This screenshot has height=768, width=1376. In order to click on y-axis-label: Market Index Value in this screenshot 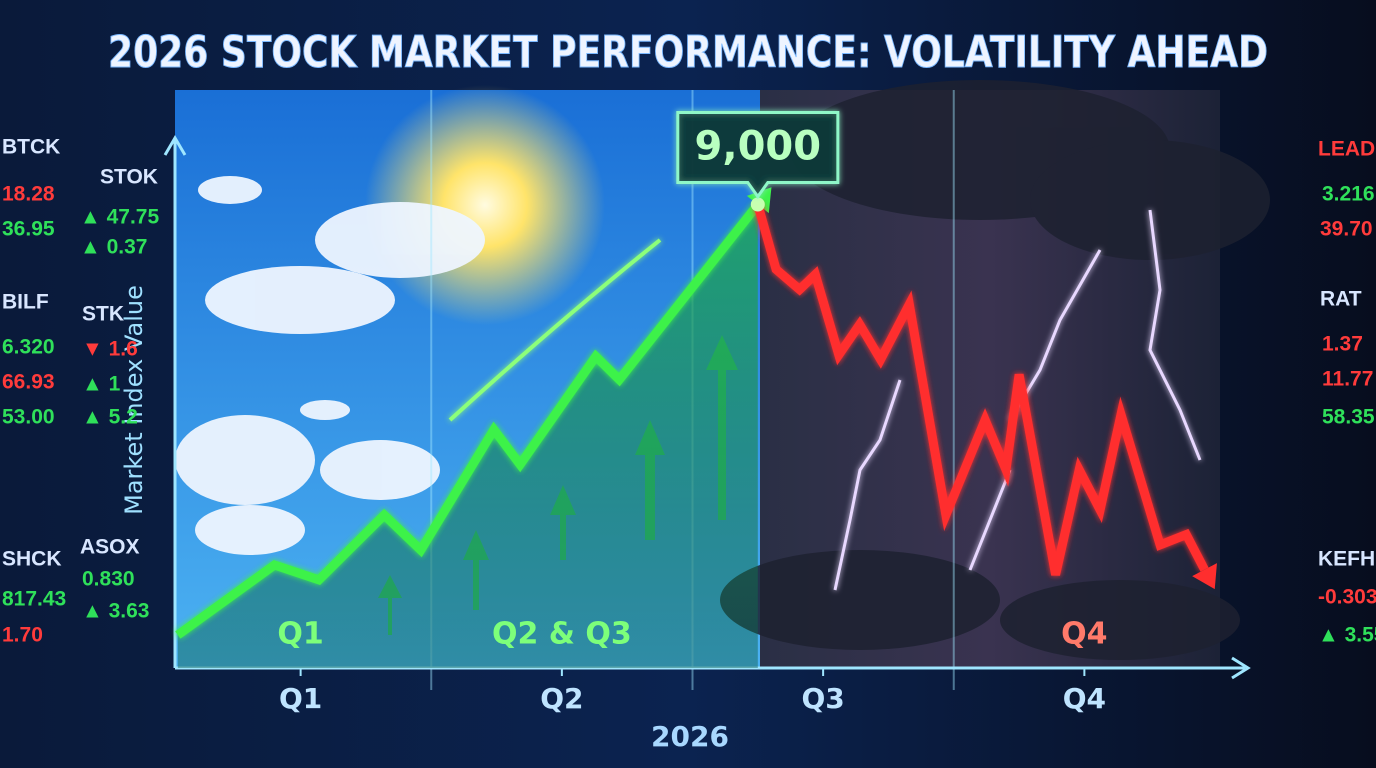, I will do `click(134, 400)`.